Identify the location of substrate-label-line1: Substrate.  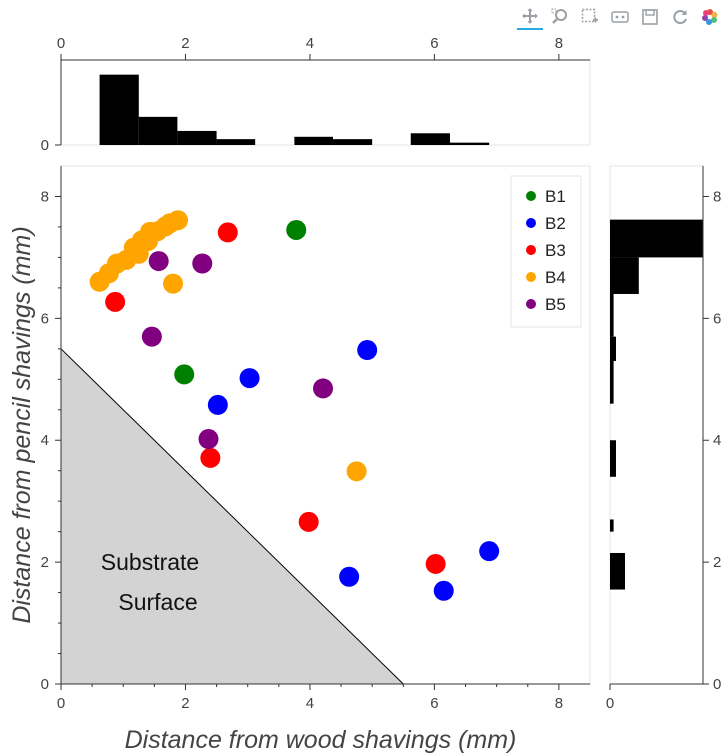
(150, 562).